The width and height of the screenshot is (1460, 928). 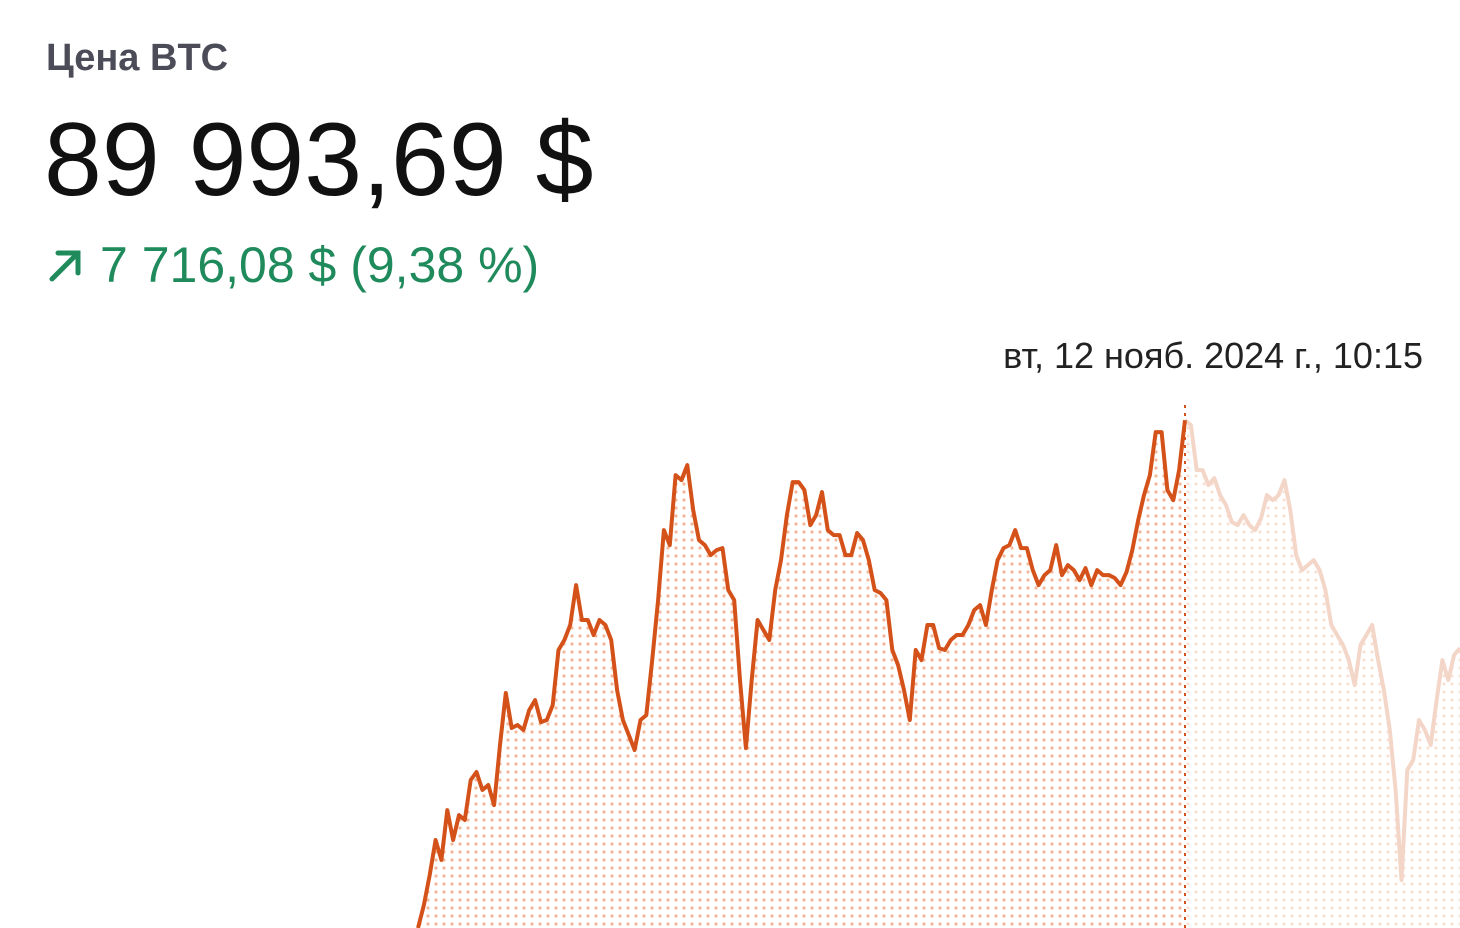 I want to click on hover-date: вт, 12 нояб. 2024 г., 10:15, so click(x=1213, y=355).